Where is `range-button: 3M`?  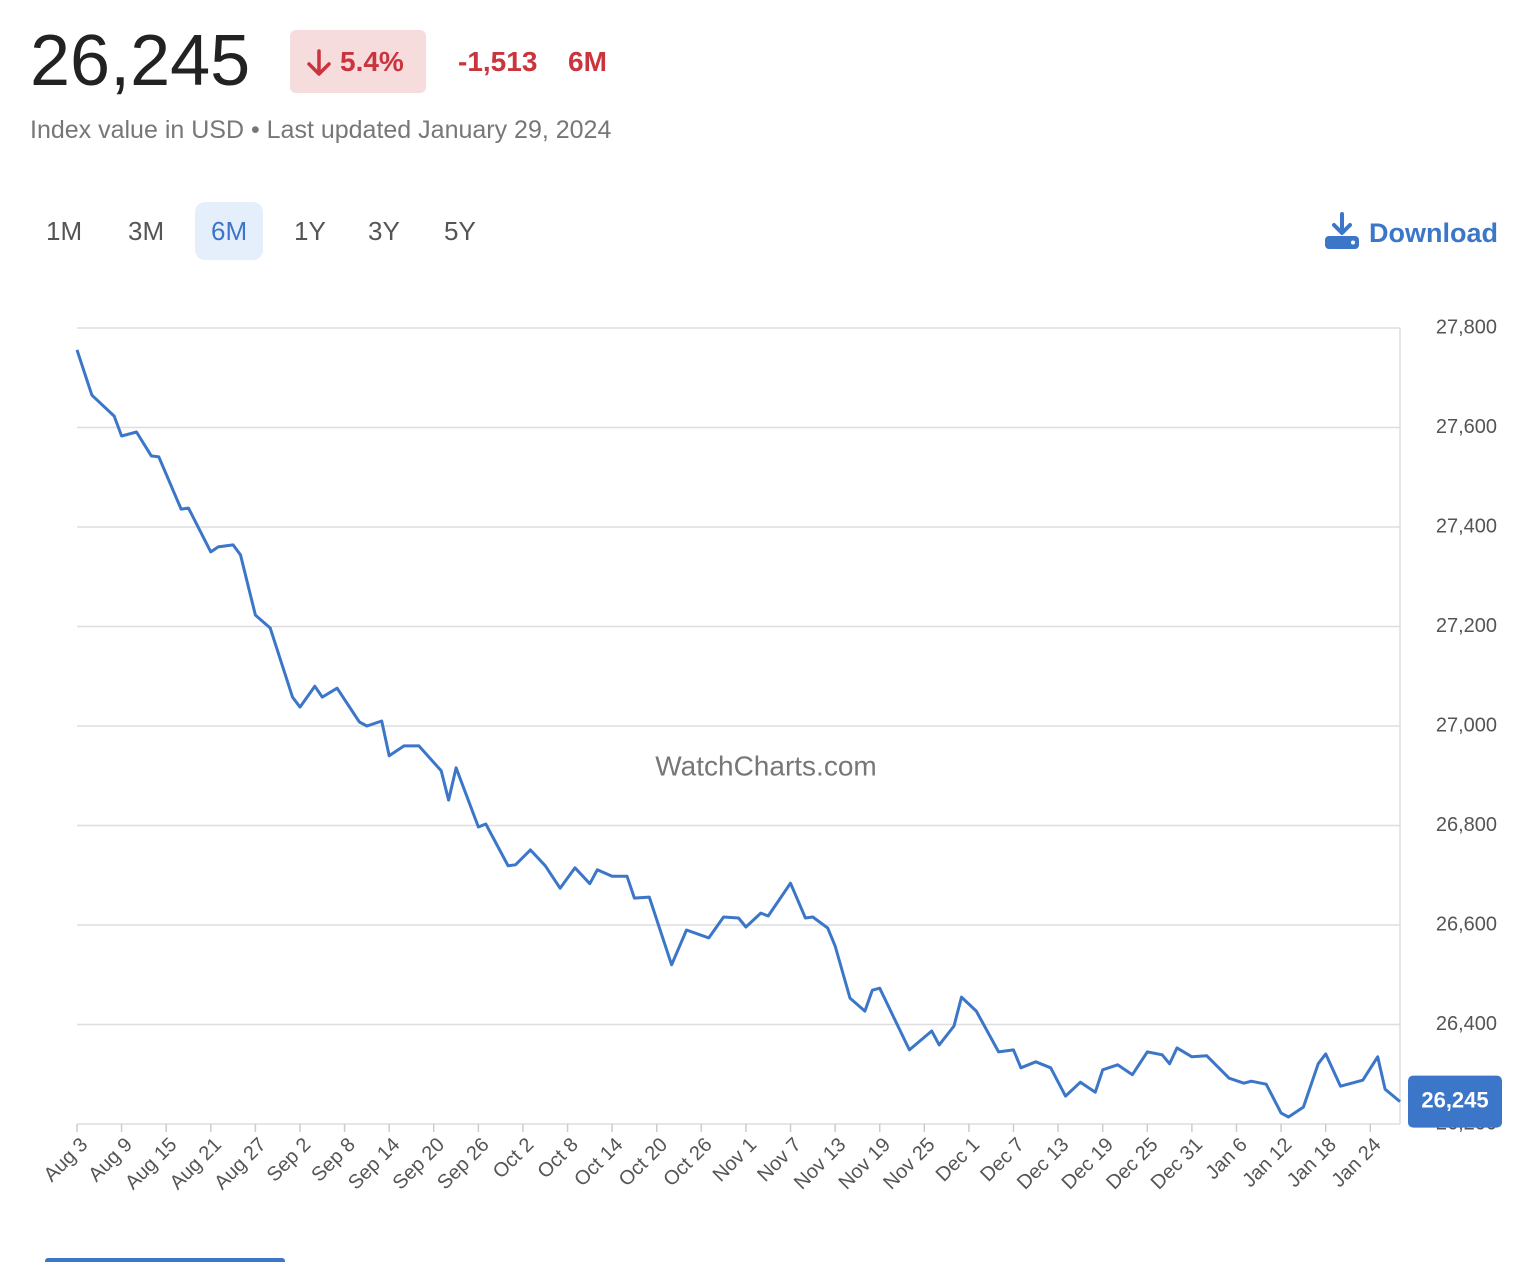 range-button: 3M is located at coordinates (146, 231).